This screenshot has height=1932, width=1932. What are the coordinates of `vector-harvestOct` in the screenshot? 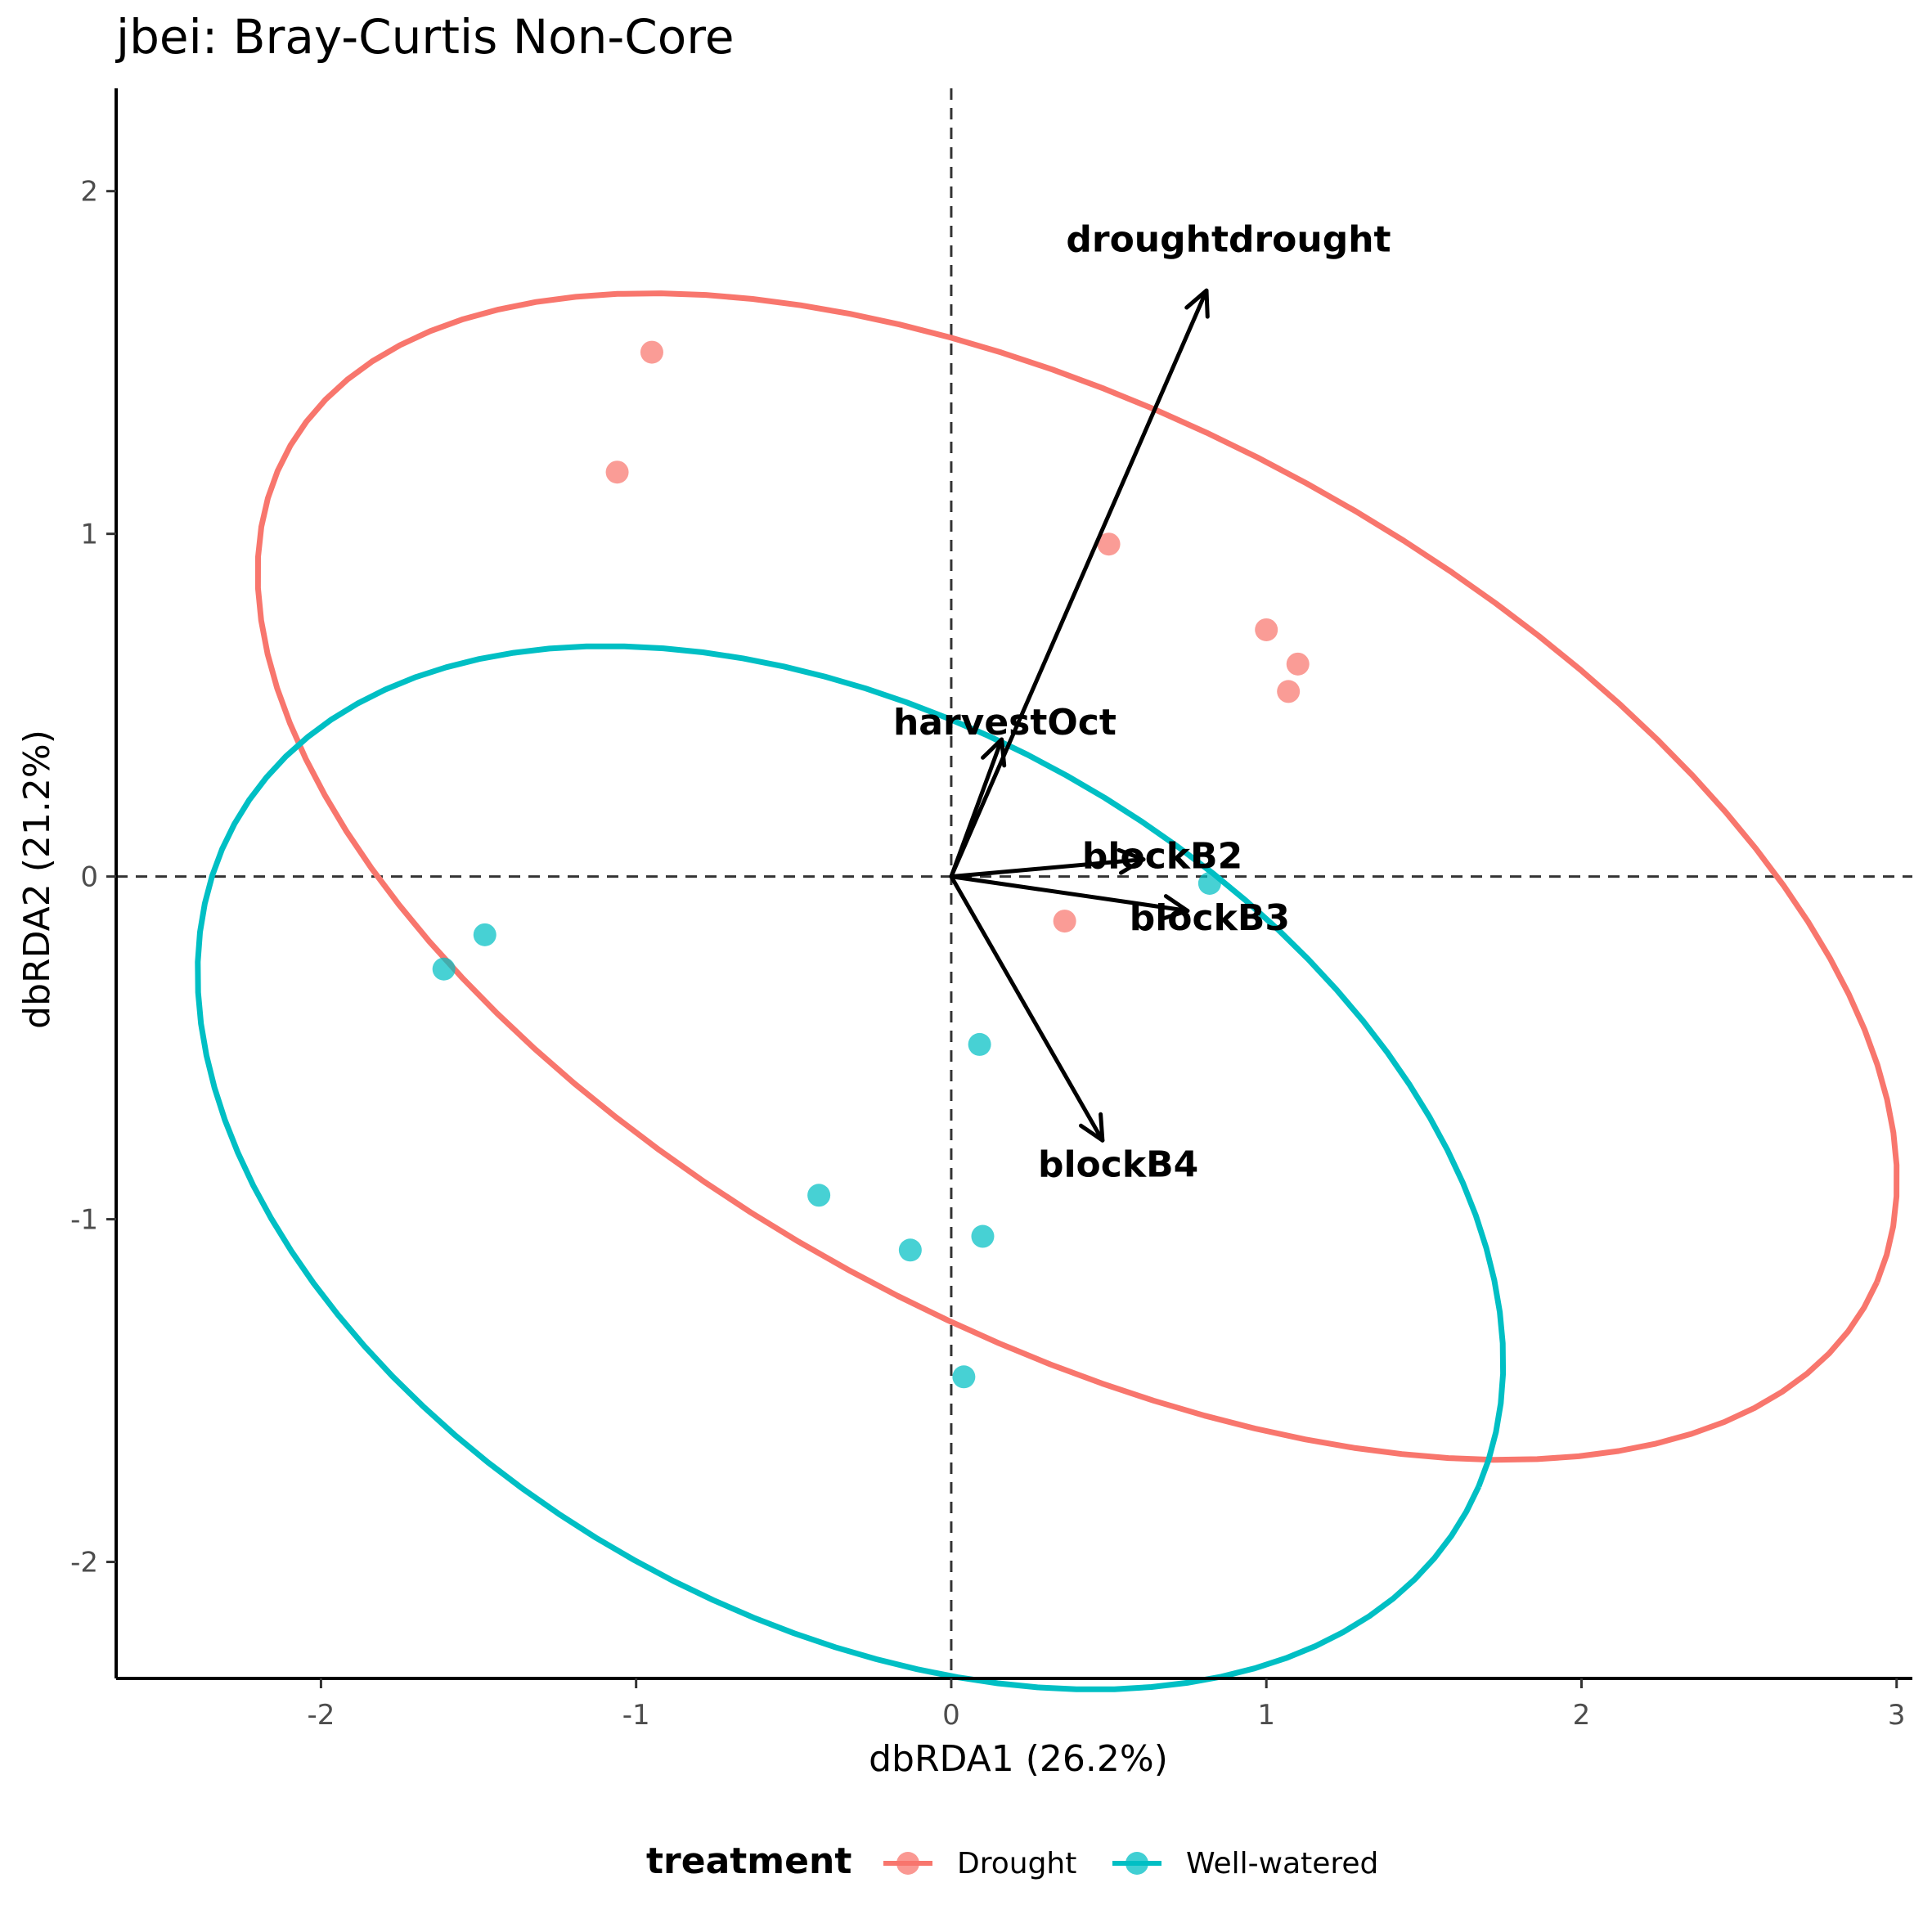 It's located at (977, 808).